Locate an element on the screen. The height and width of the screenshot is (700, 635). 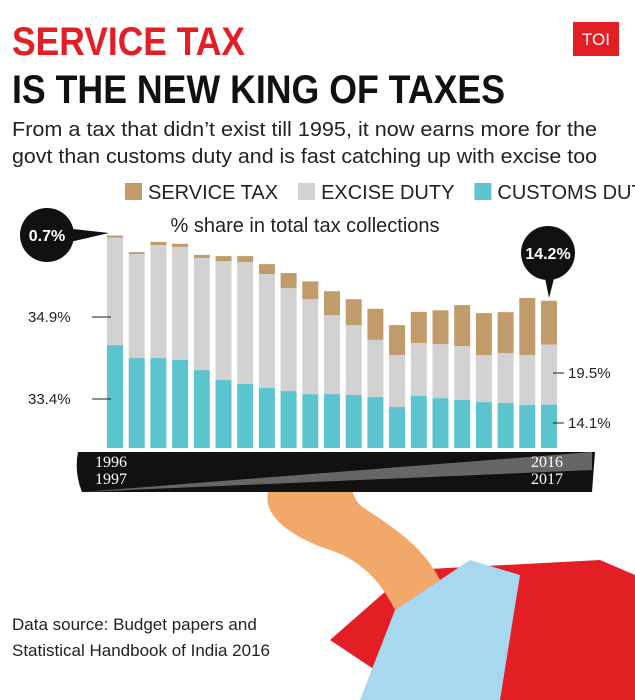
value-label: 33.4% is located at coordinates (49, 399).